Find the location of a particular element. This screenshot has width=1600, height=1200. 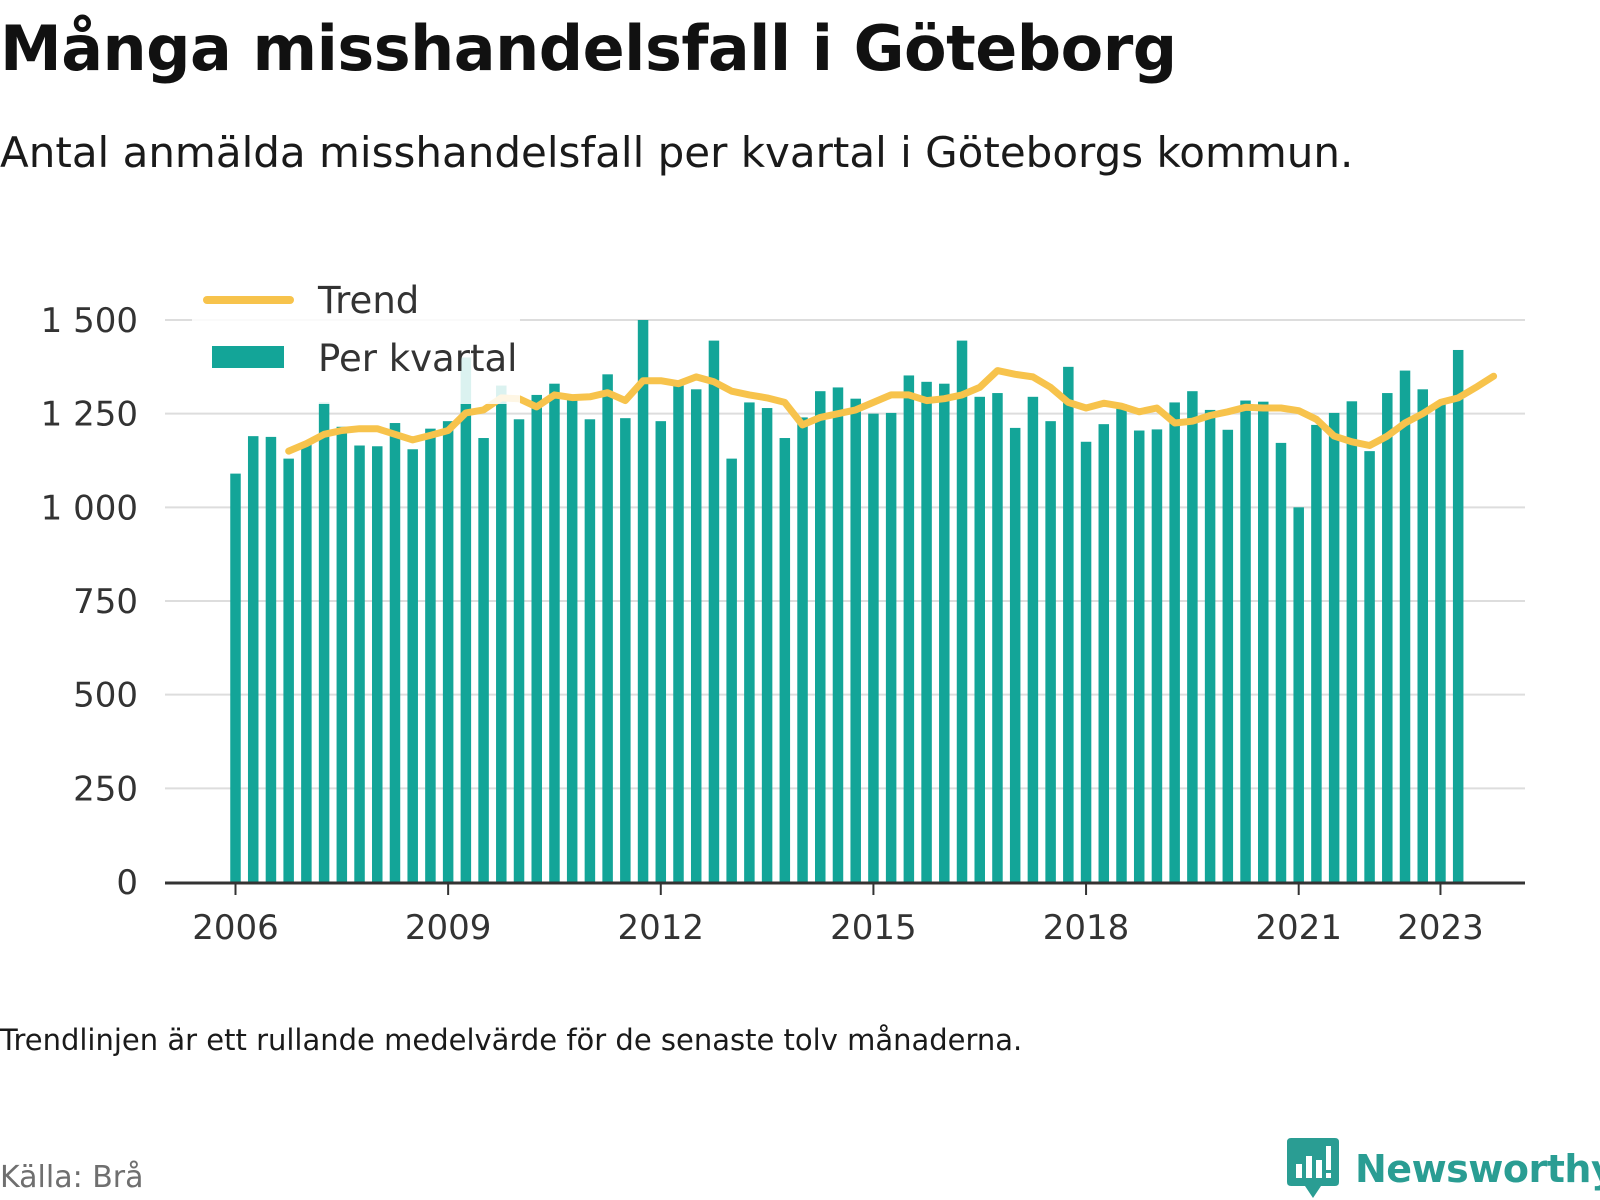

legend-bar-label: Per kvartal is located at coordinates (417, 358).